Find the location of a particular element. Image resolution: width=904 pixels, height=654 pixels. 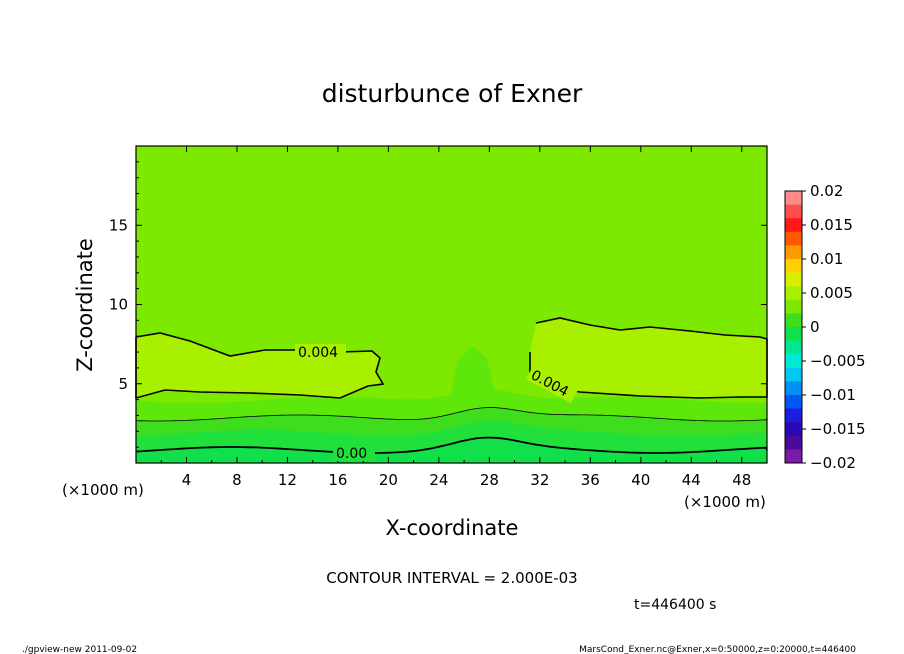

x-unit-right: (×1000 m) is located at coordinates (725, 502).